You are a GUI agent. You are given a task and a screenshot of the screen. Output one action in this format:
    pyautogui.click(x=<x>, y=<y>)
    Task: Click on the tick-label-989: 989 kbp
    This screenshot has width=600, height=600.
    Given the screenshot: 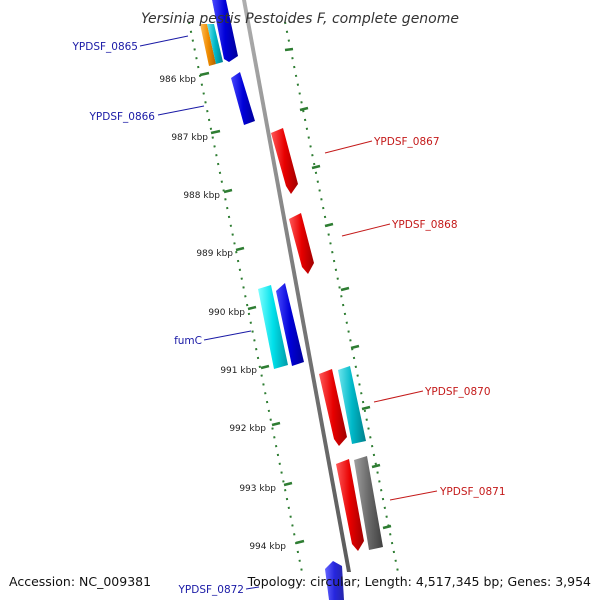 What is the action you would take?
    pyautogui.click(x=214, y=254)
    